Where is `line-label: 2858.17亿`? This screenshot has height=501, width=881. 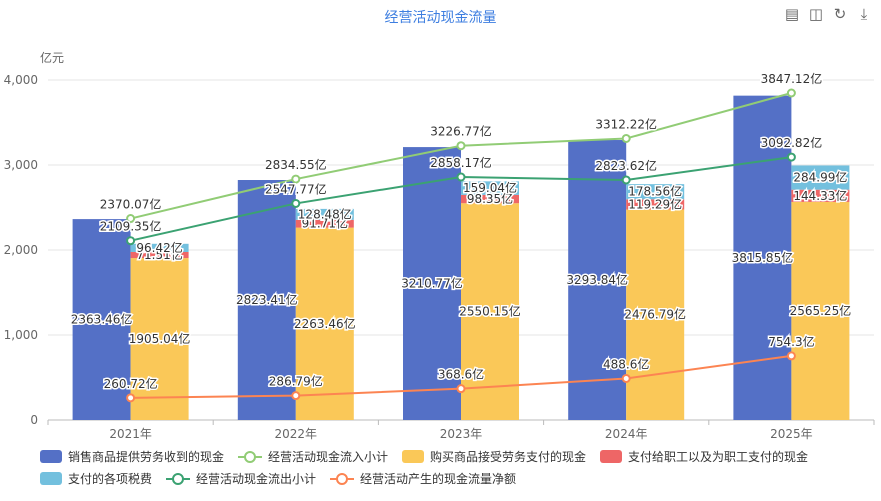
line-label: 2858.17亿 is located at coordinates (461, 162).